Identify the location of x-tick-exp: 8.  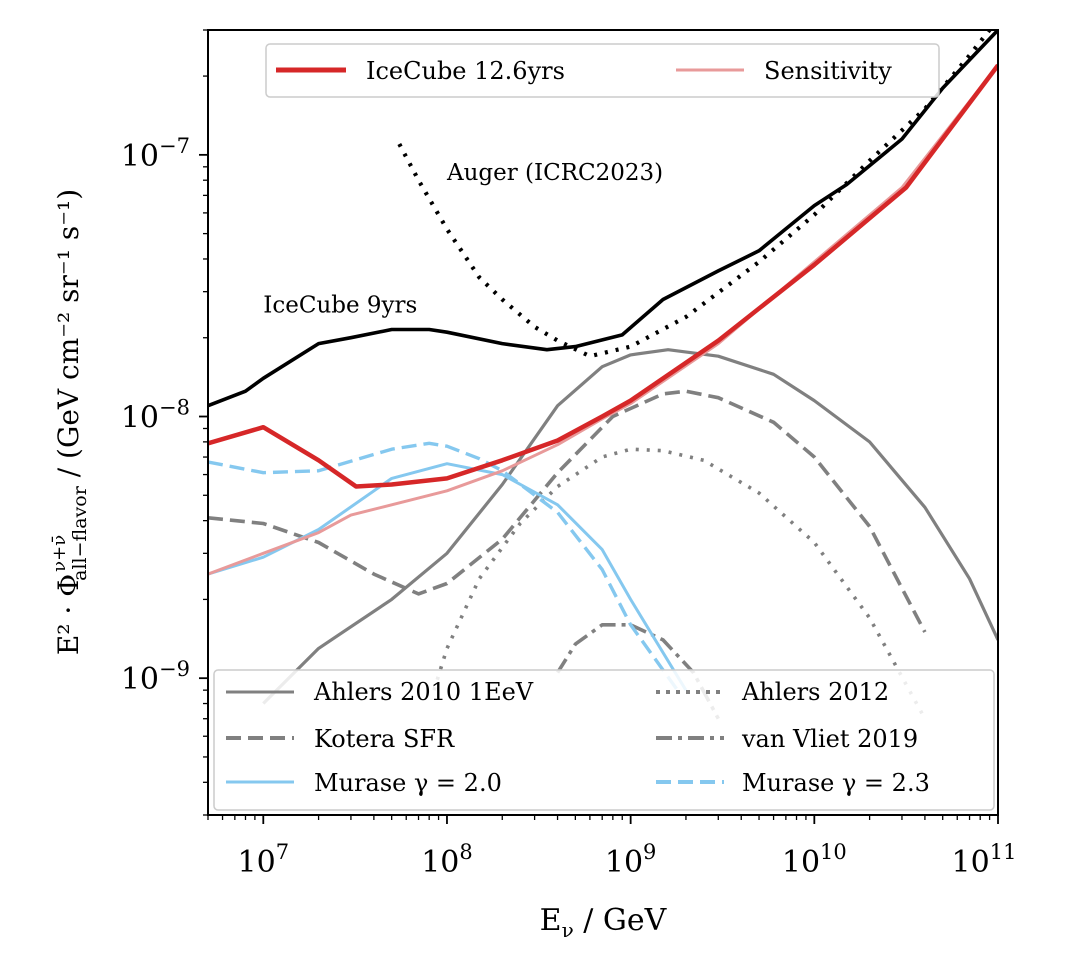
(465, 852).